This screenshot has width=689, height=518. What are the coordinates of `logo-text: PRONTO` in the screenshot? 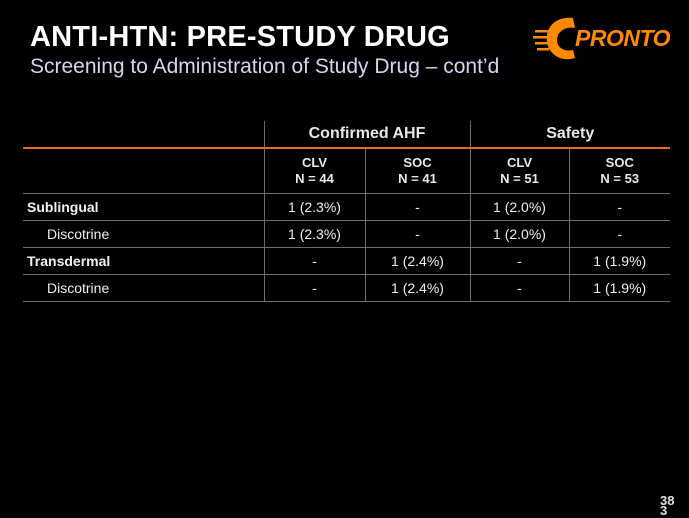 It's located at (622, 38).